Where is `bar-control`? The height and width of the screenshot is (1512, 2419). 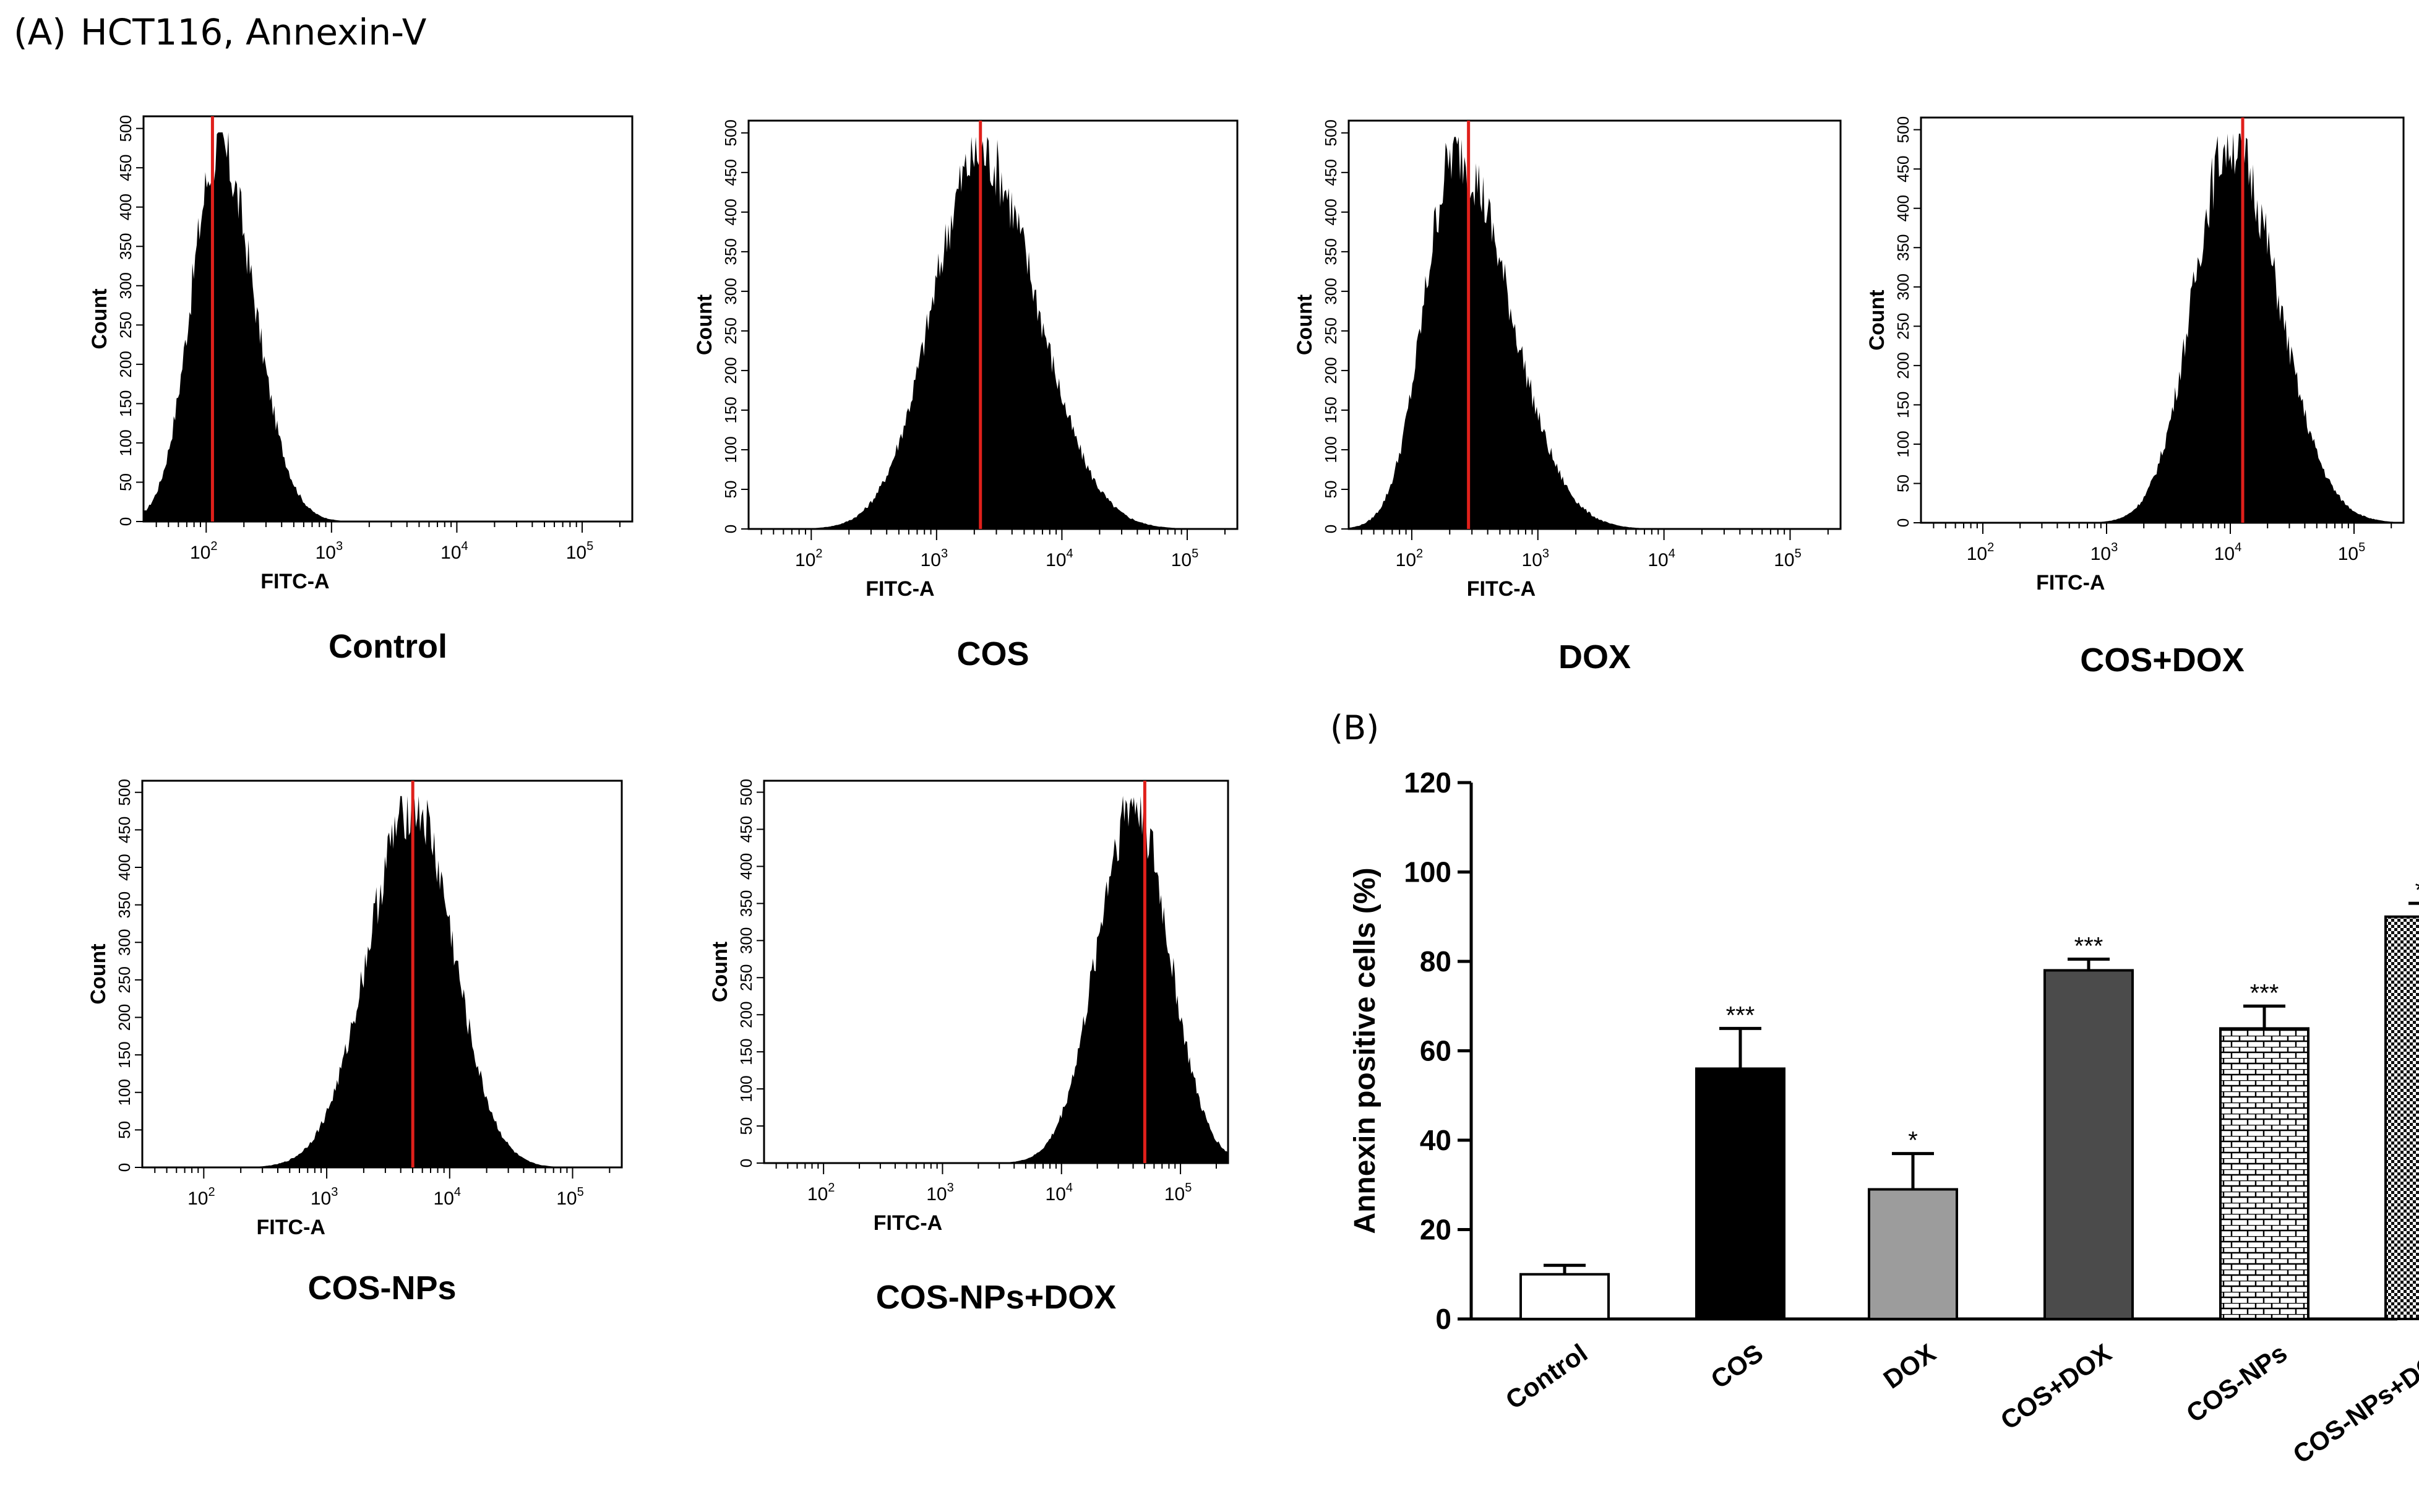
bar-control is located at coordinates (1564, 1297).